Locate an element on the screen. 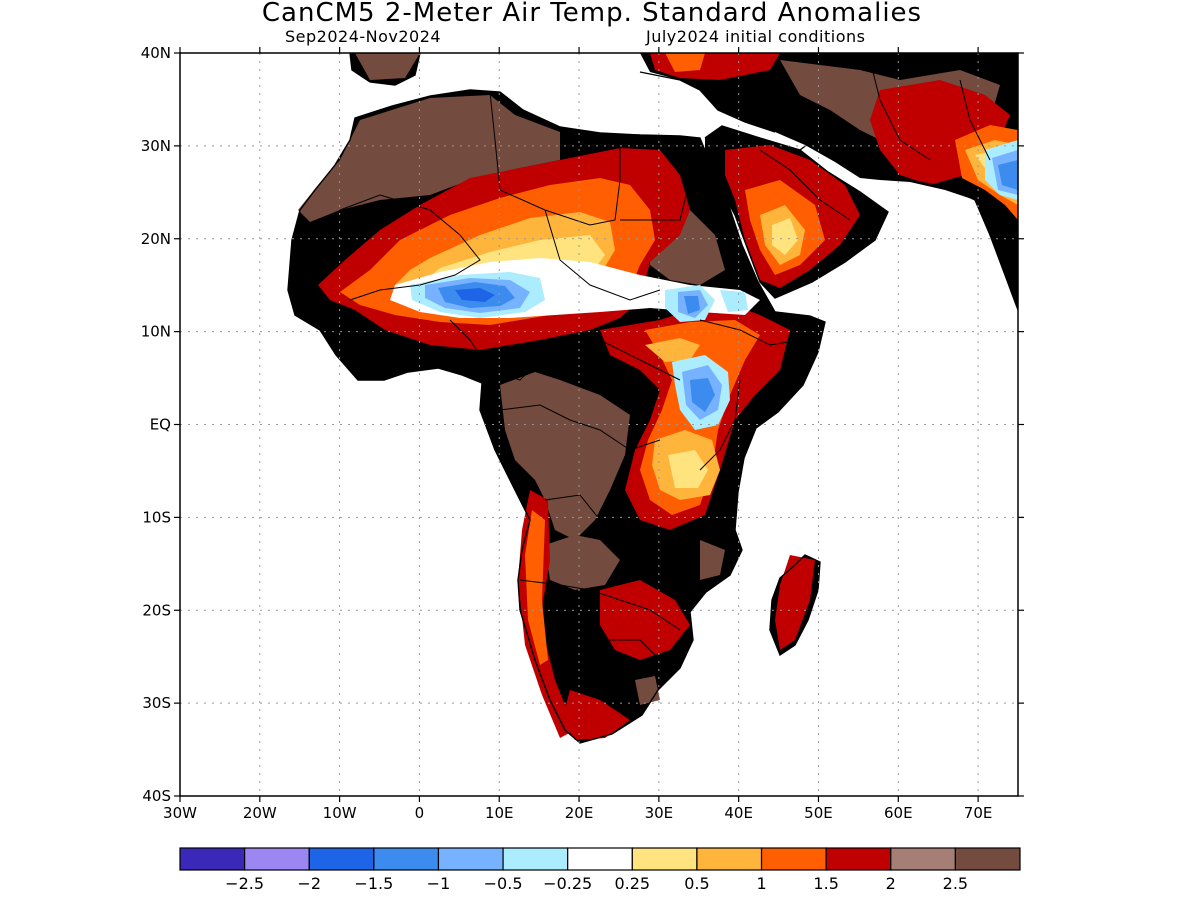 The height and width of the screenshot is (900, 1200). lat-tick-label: 10N is located at coordinates (156, 332).